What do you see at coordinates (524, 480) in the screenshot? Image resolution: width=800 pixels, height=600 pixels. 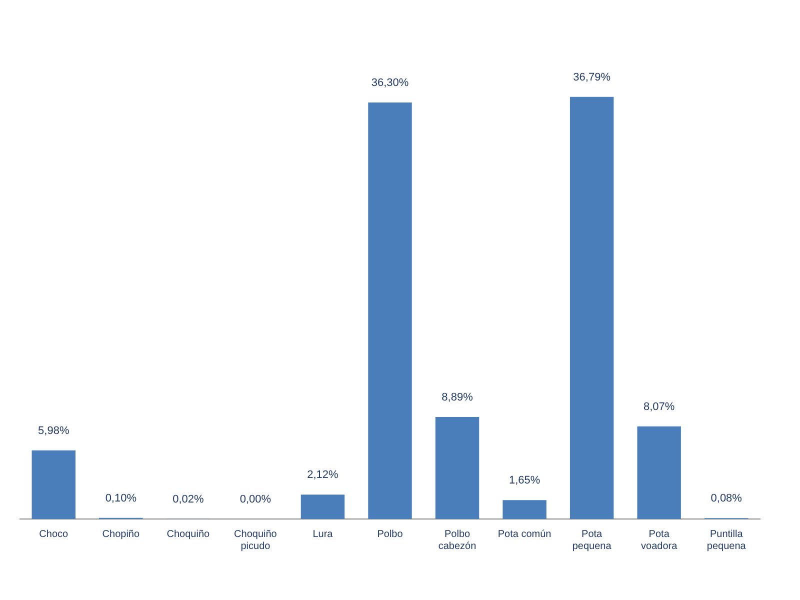 I see `data-label: 1,65%` at bounding box center [524, 480].